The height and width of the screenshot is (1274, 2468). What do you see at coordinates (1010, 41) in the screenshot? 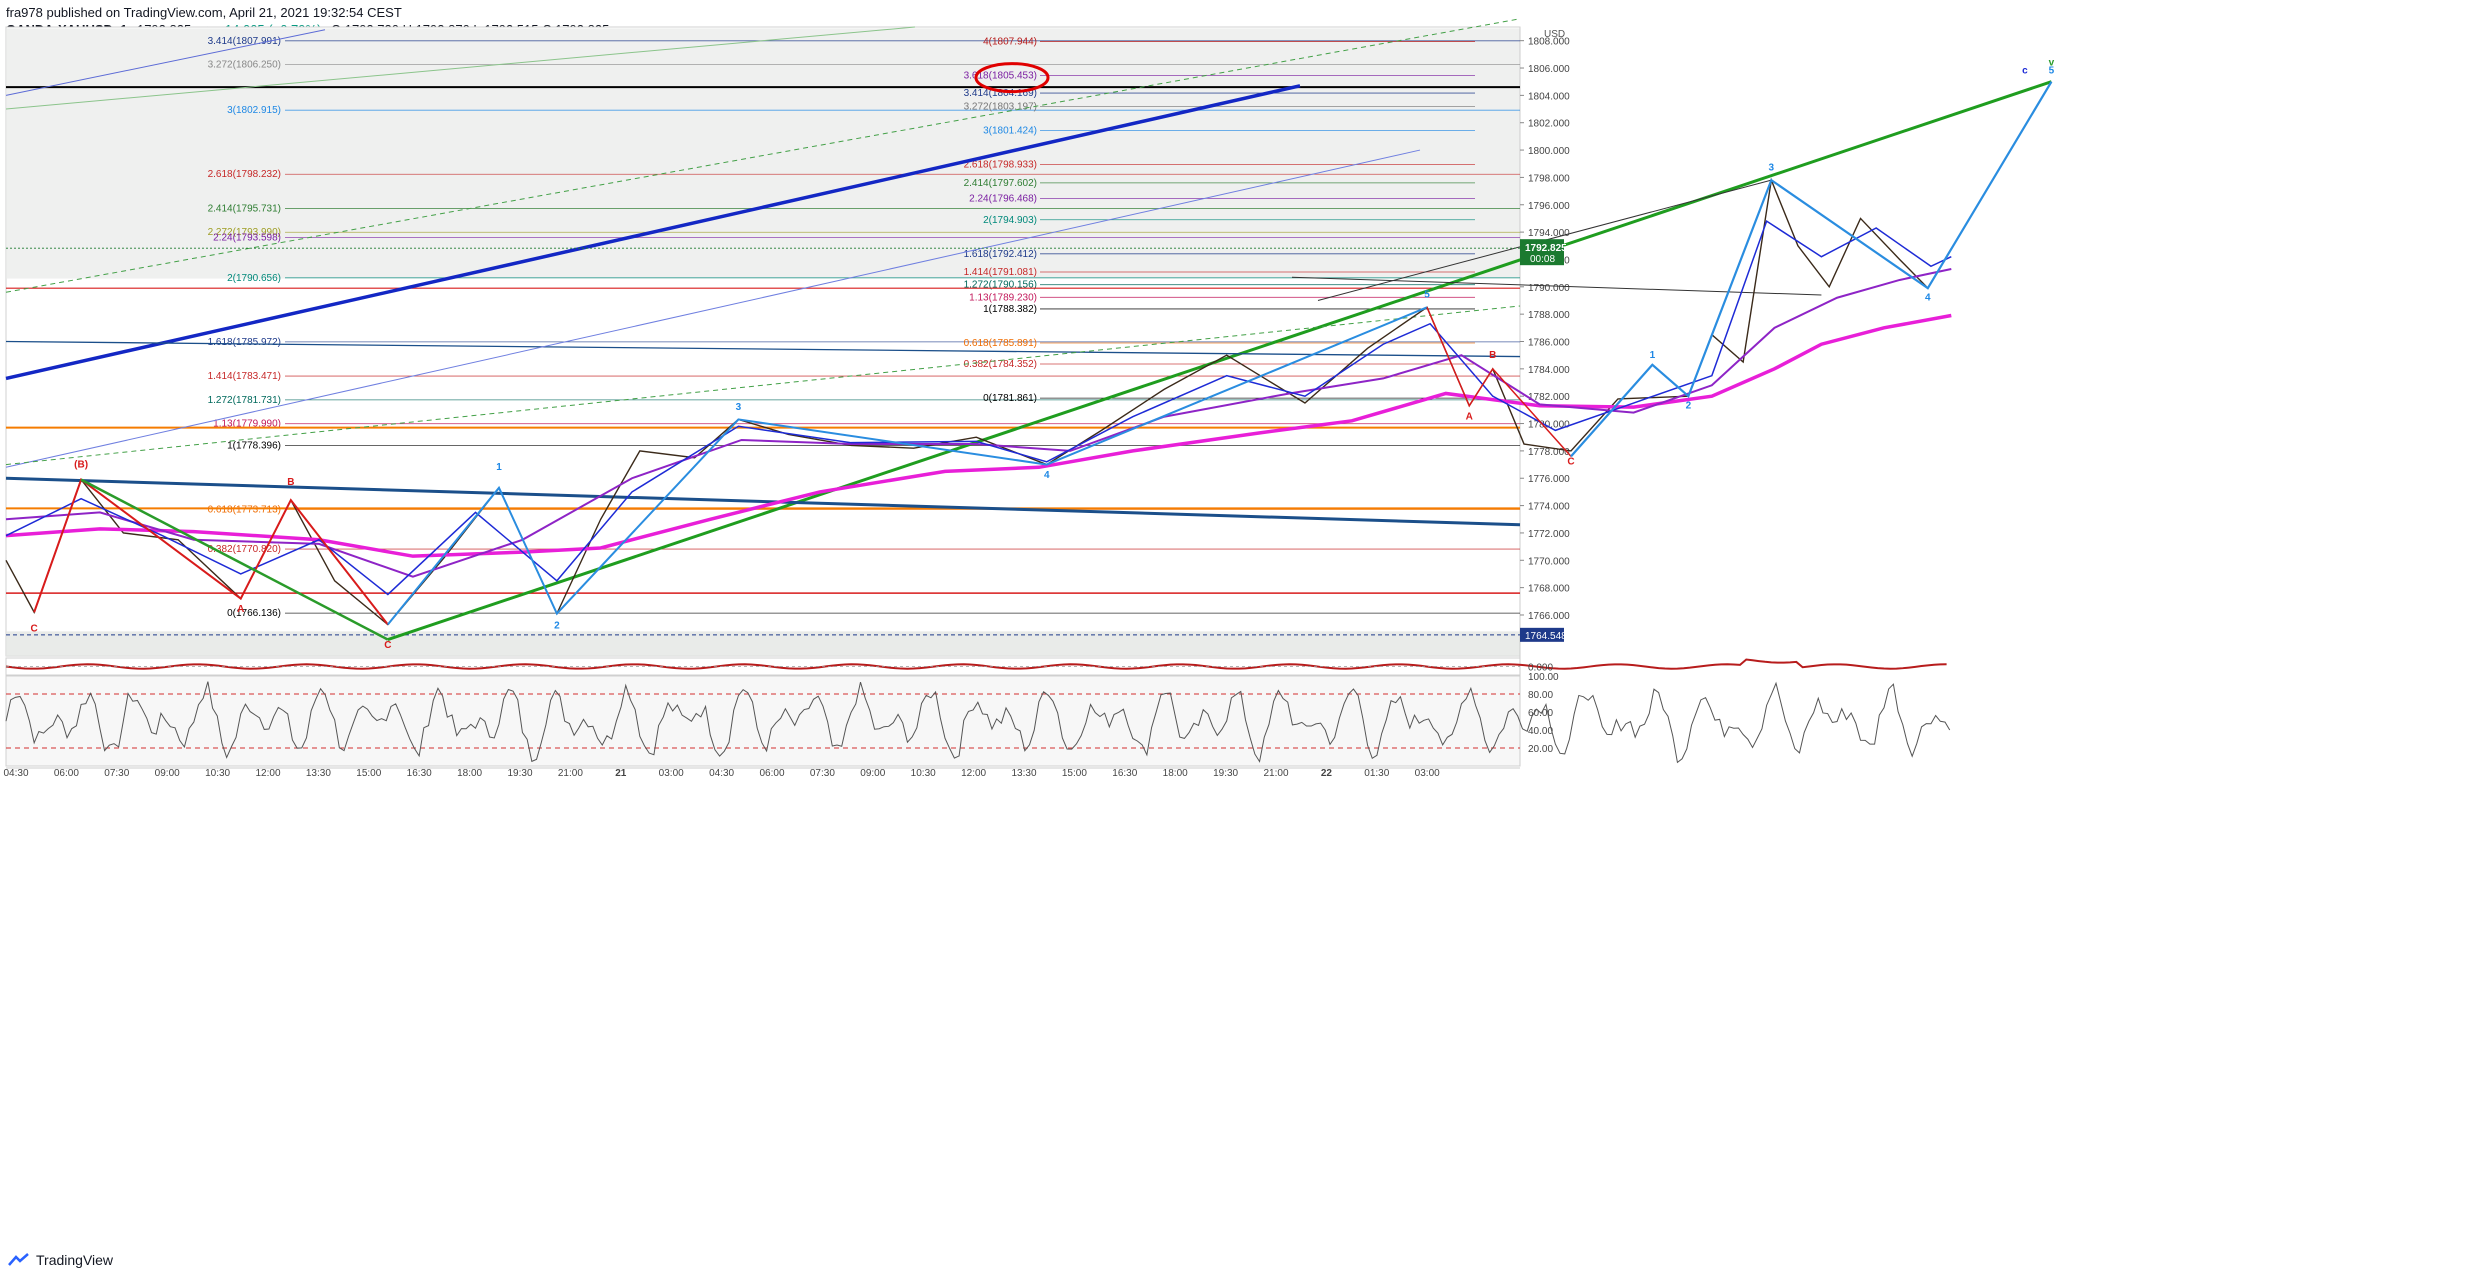
I see `fib-label-right: 4(1807.944)` at bounding box center [1010, 41].